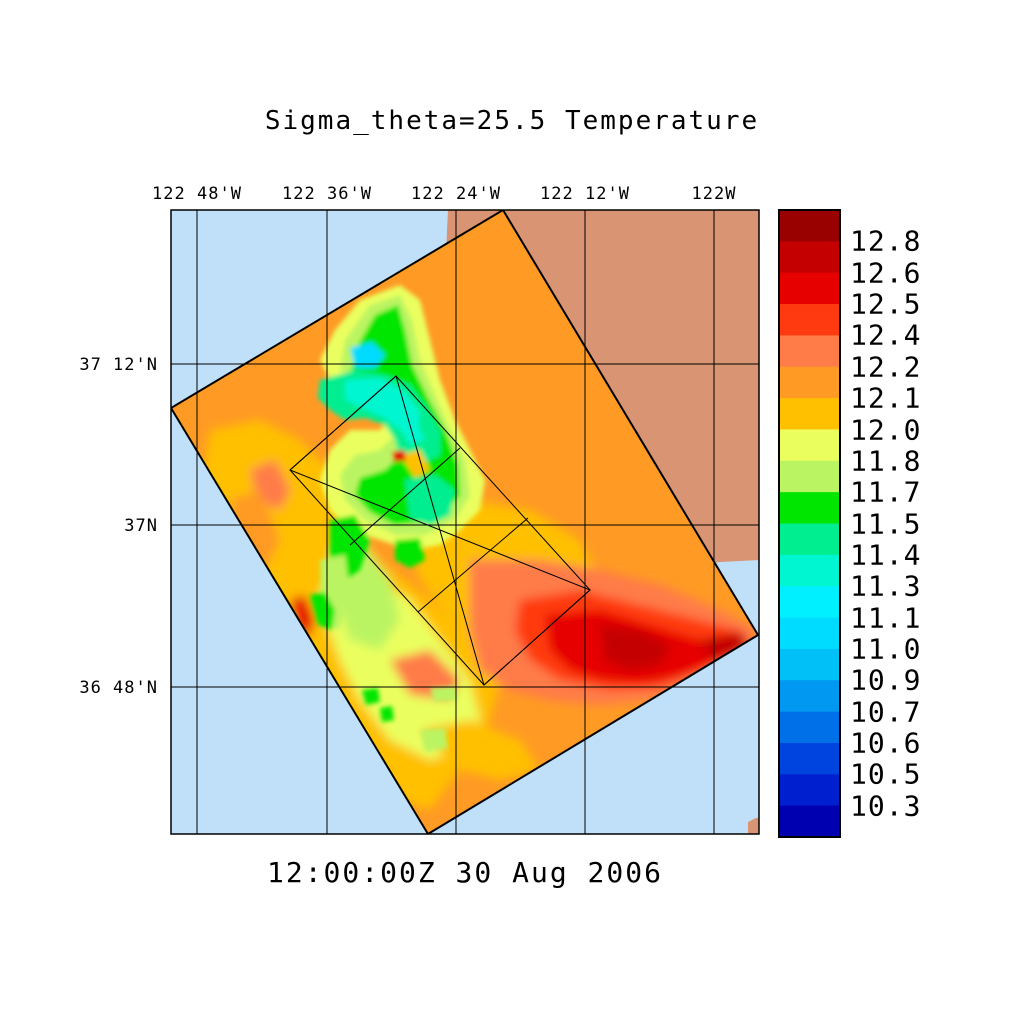  I want to click on colorbar-label: 12.1, so click(886, 398).